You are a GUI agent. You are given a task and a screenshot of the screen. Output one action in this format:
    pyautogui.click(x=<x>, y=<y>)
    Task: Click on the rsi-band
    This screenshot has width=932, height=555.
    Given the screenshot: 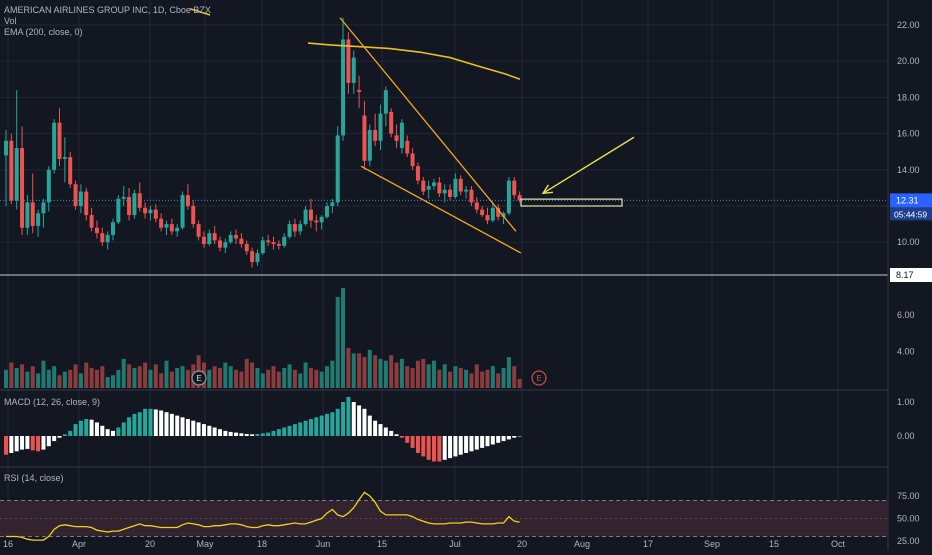 What is the action you would take?
    pyautogui.click(x=444, y=518)
    